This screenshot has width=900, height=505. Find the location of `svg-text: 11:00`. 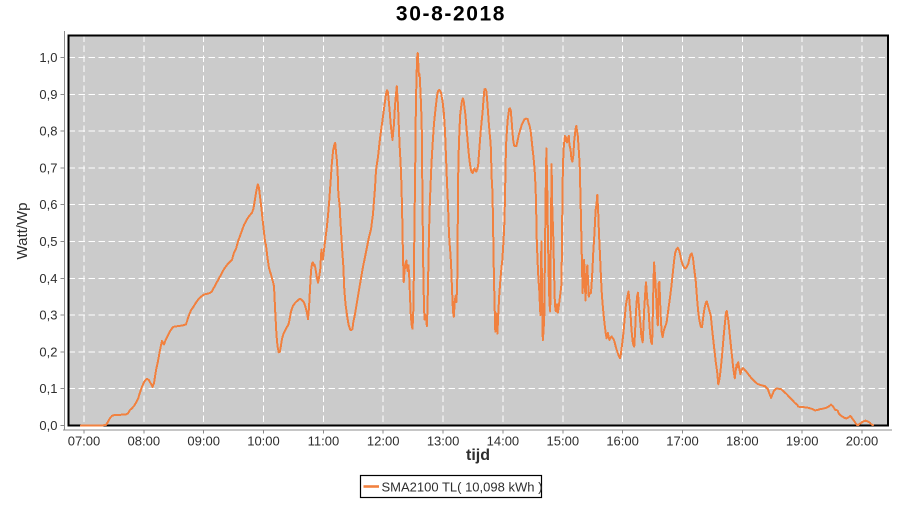

svg-text: 11:00 is located at coordinates (324, 441).